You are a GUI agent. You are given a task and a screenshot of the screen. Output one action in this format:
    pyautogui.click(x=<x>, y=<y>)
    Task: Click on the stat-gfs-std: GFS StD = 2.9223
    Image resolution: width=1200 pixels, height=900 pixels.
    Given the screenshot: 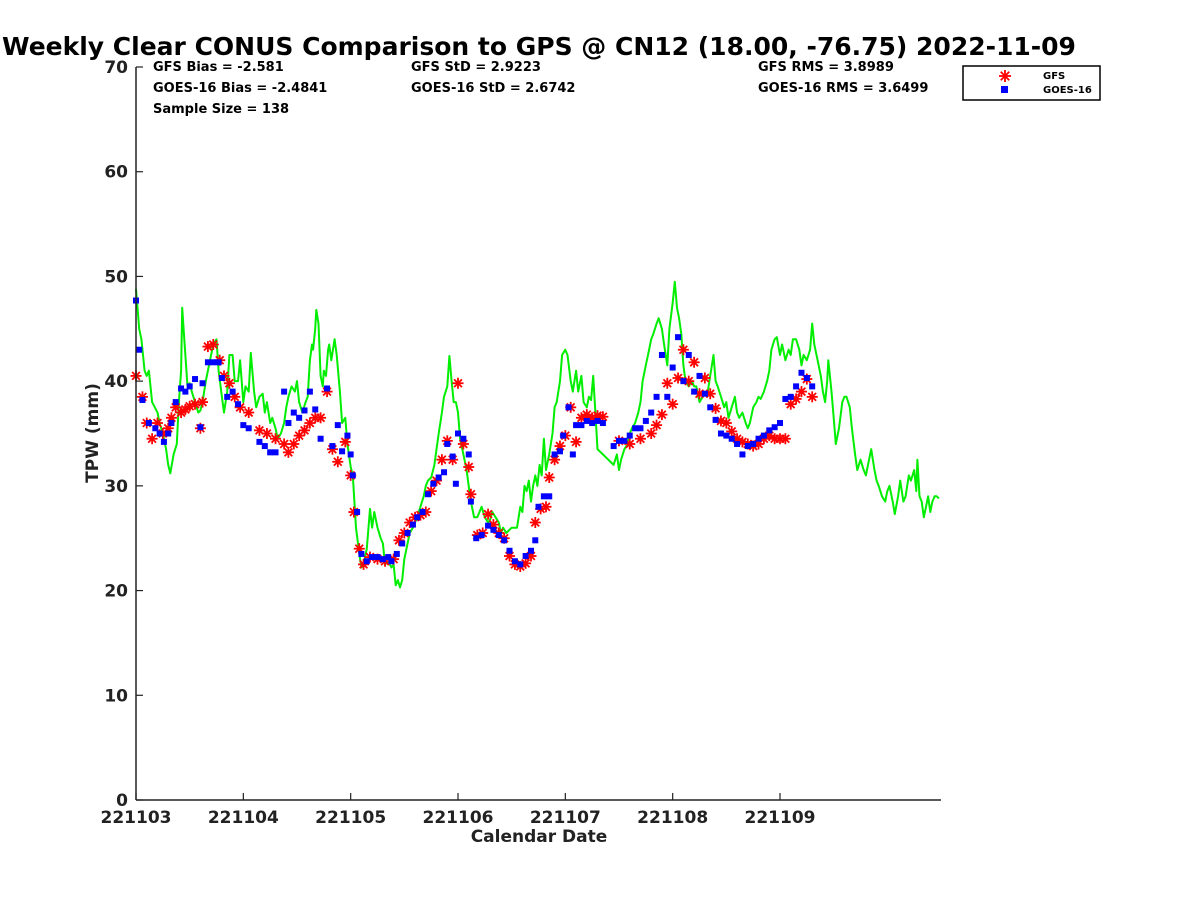 What is the action you would take?
    pyautogui.click(x=476, y=67)
    